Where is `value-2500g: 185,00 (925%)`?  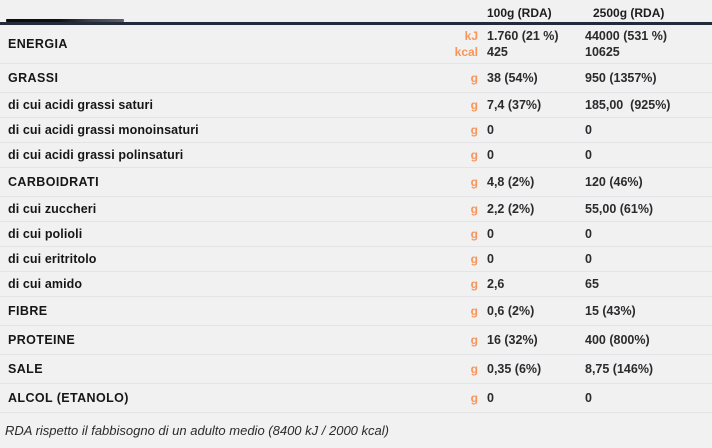 value-2500g: 185,00 (925%) is located at coordinates (628, 105).